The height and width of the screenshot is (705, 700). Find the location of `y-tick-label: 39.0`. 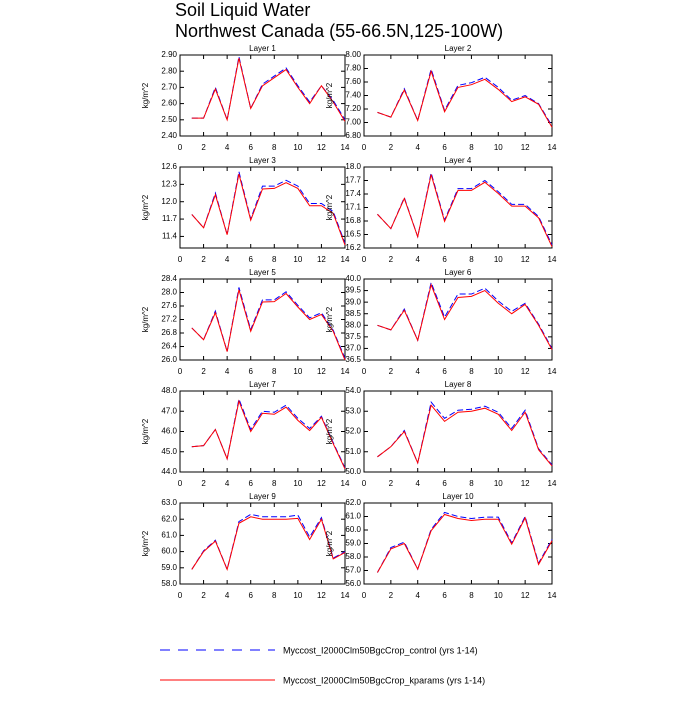

y-tick-label: 39.0 is located at coordinates (353, 301).